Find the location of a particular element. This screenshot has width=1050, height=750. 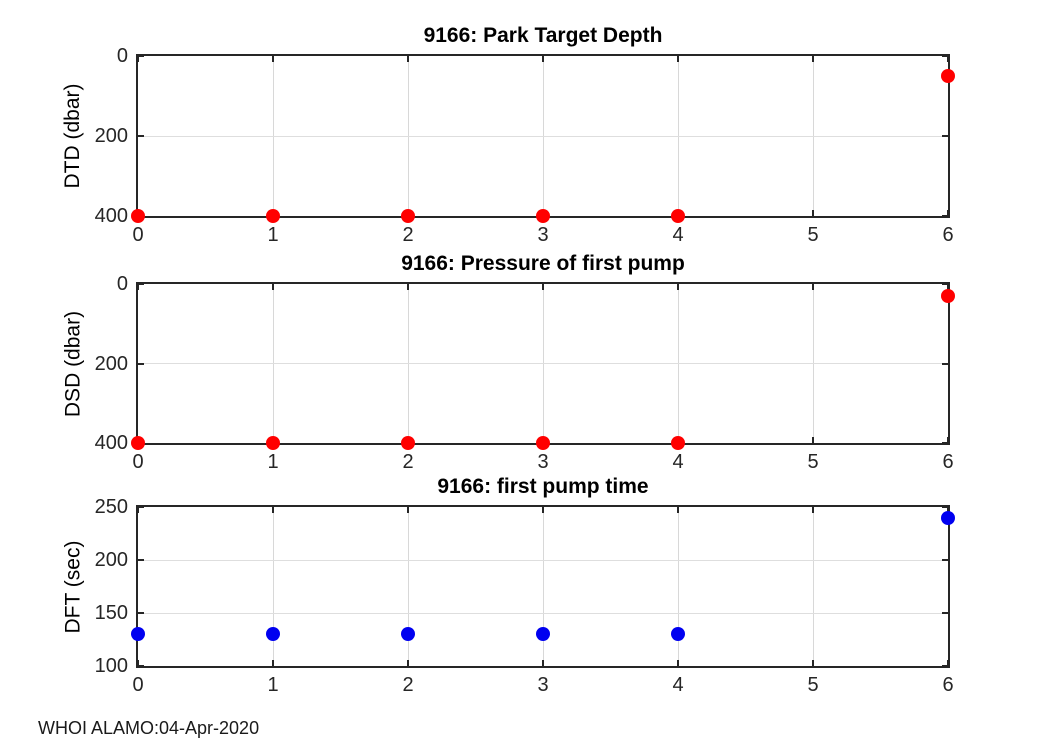

y-tick-label: 150 is located at coordinates (111, 613).